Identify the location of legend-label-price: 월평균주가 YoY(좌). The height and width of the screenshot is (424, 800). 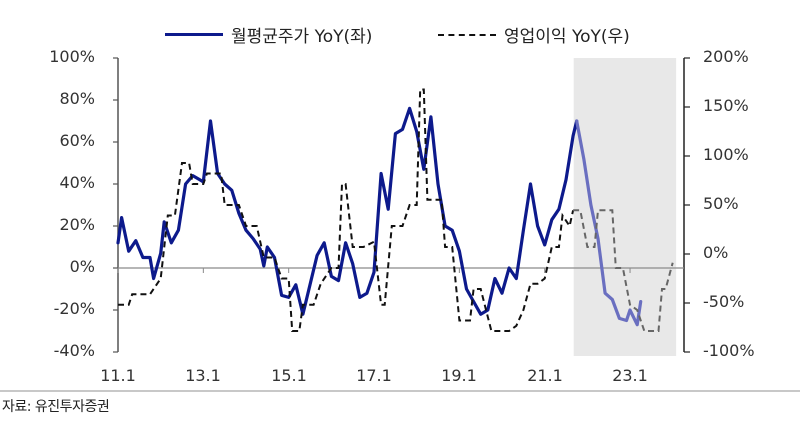
(302, 37).